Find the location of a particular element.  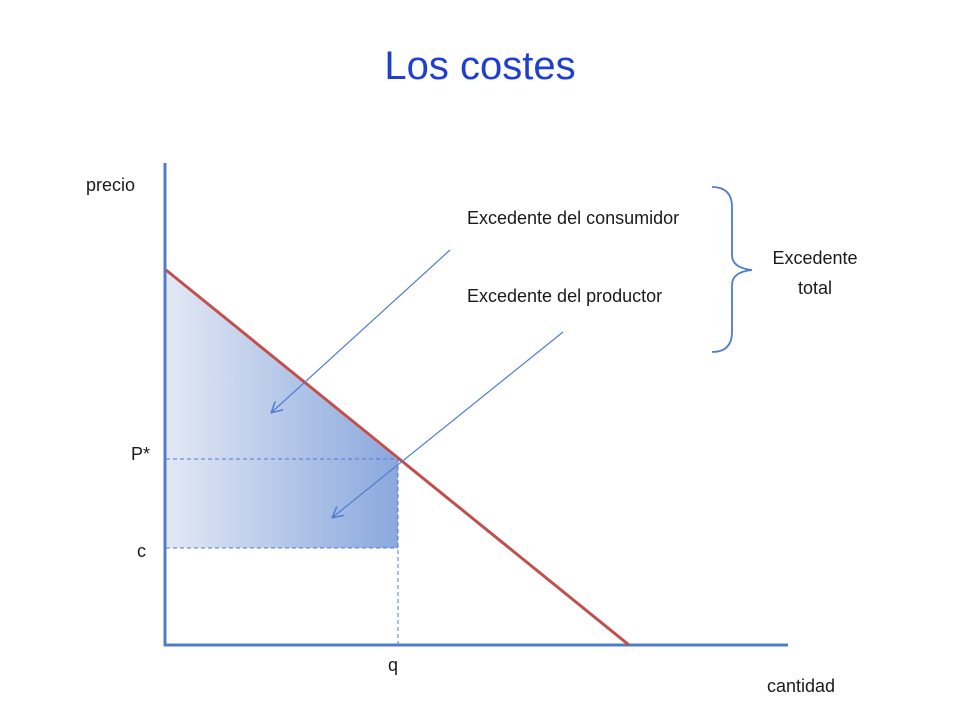

producer-surplus-arrow is located at coordinates (448, 424).